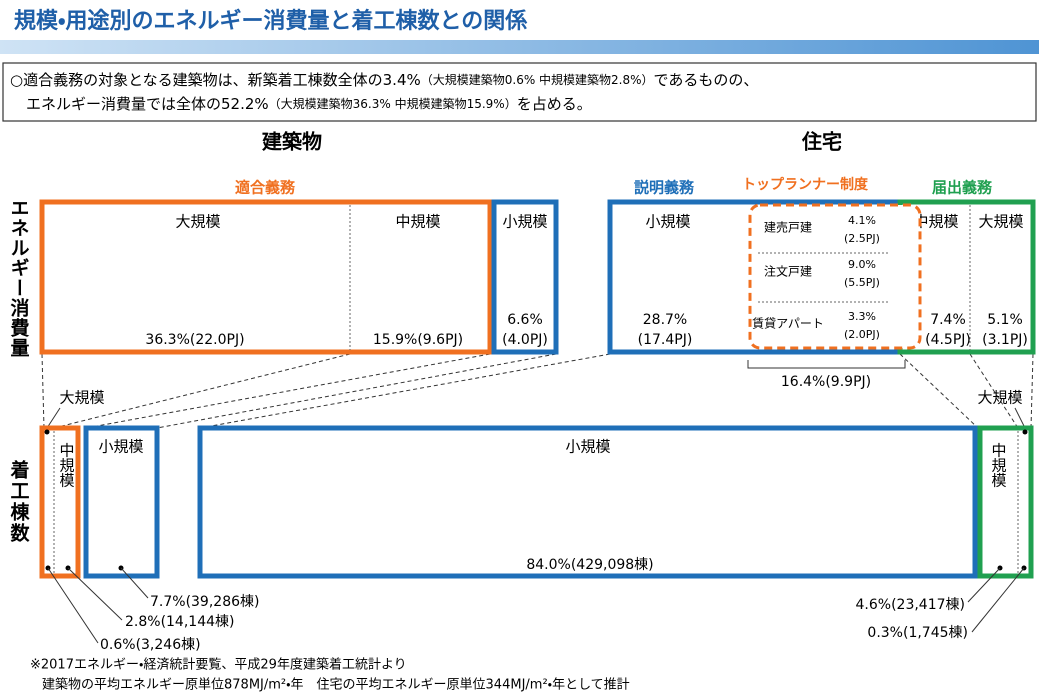 The image size is (1039, 694). Describe the element at coordinates (536, 605) in the screenshot. I see `leaders` at that location.